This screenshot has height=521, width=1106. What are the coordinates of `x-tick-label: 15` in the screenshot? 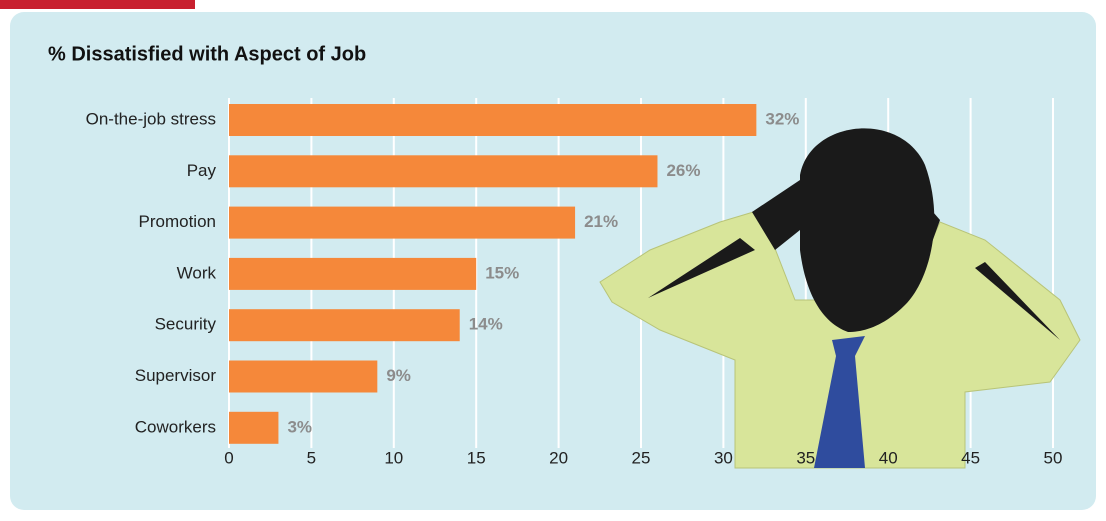 It's located at (476, 457).